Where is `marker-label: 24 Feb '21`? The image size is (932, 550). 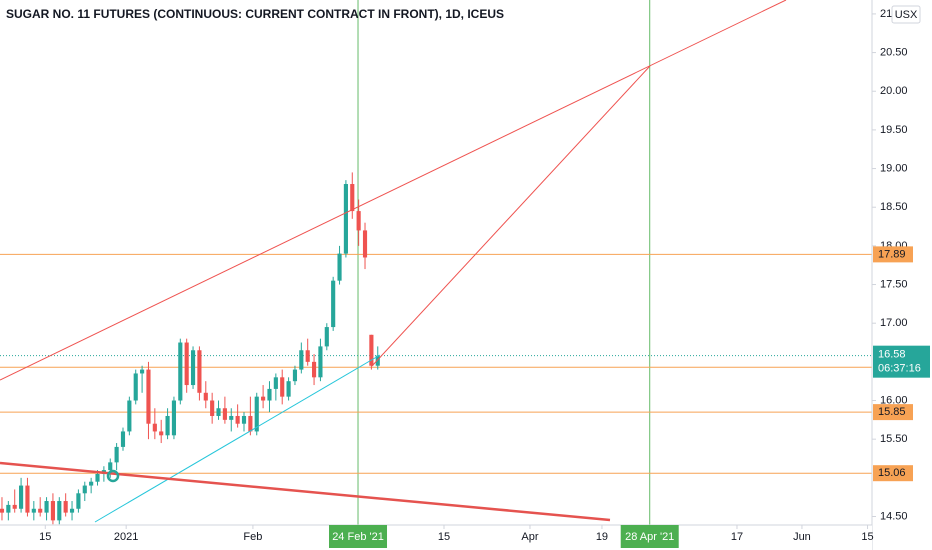 marker-label: 24 Feb '21 is located at coordinates (358, 537).